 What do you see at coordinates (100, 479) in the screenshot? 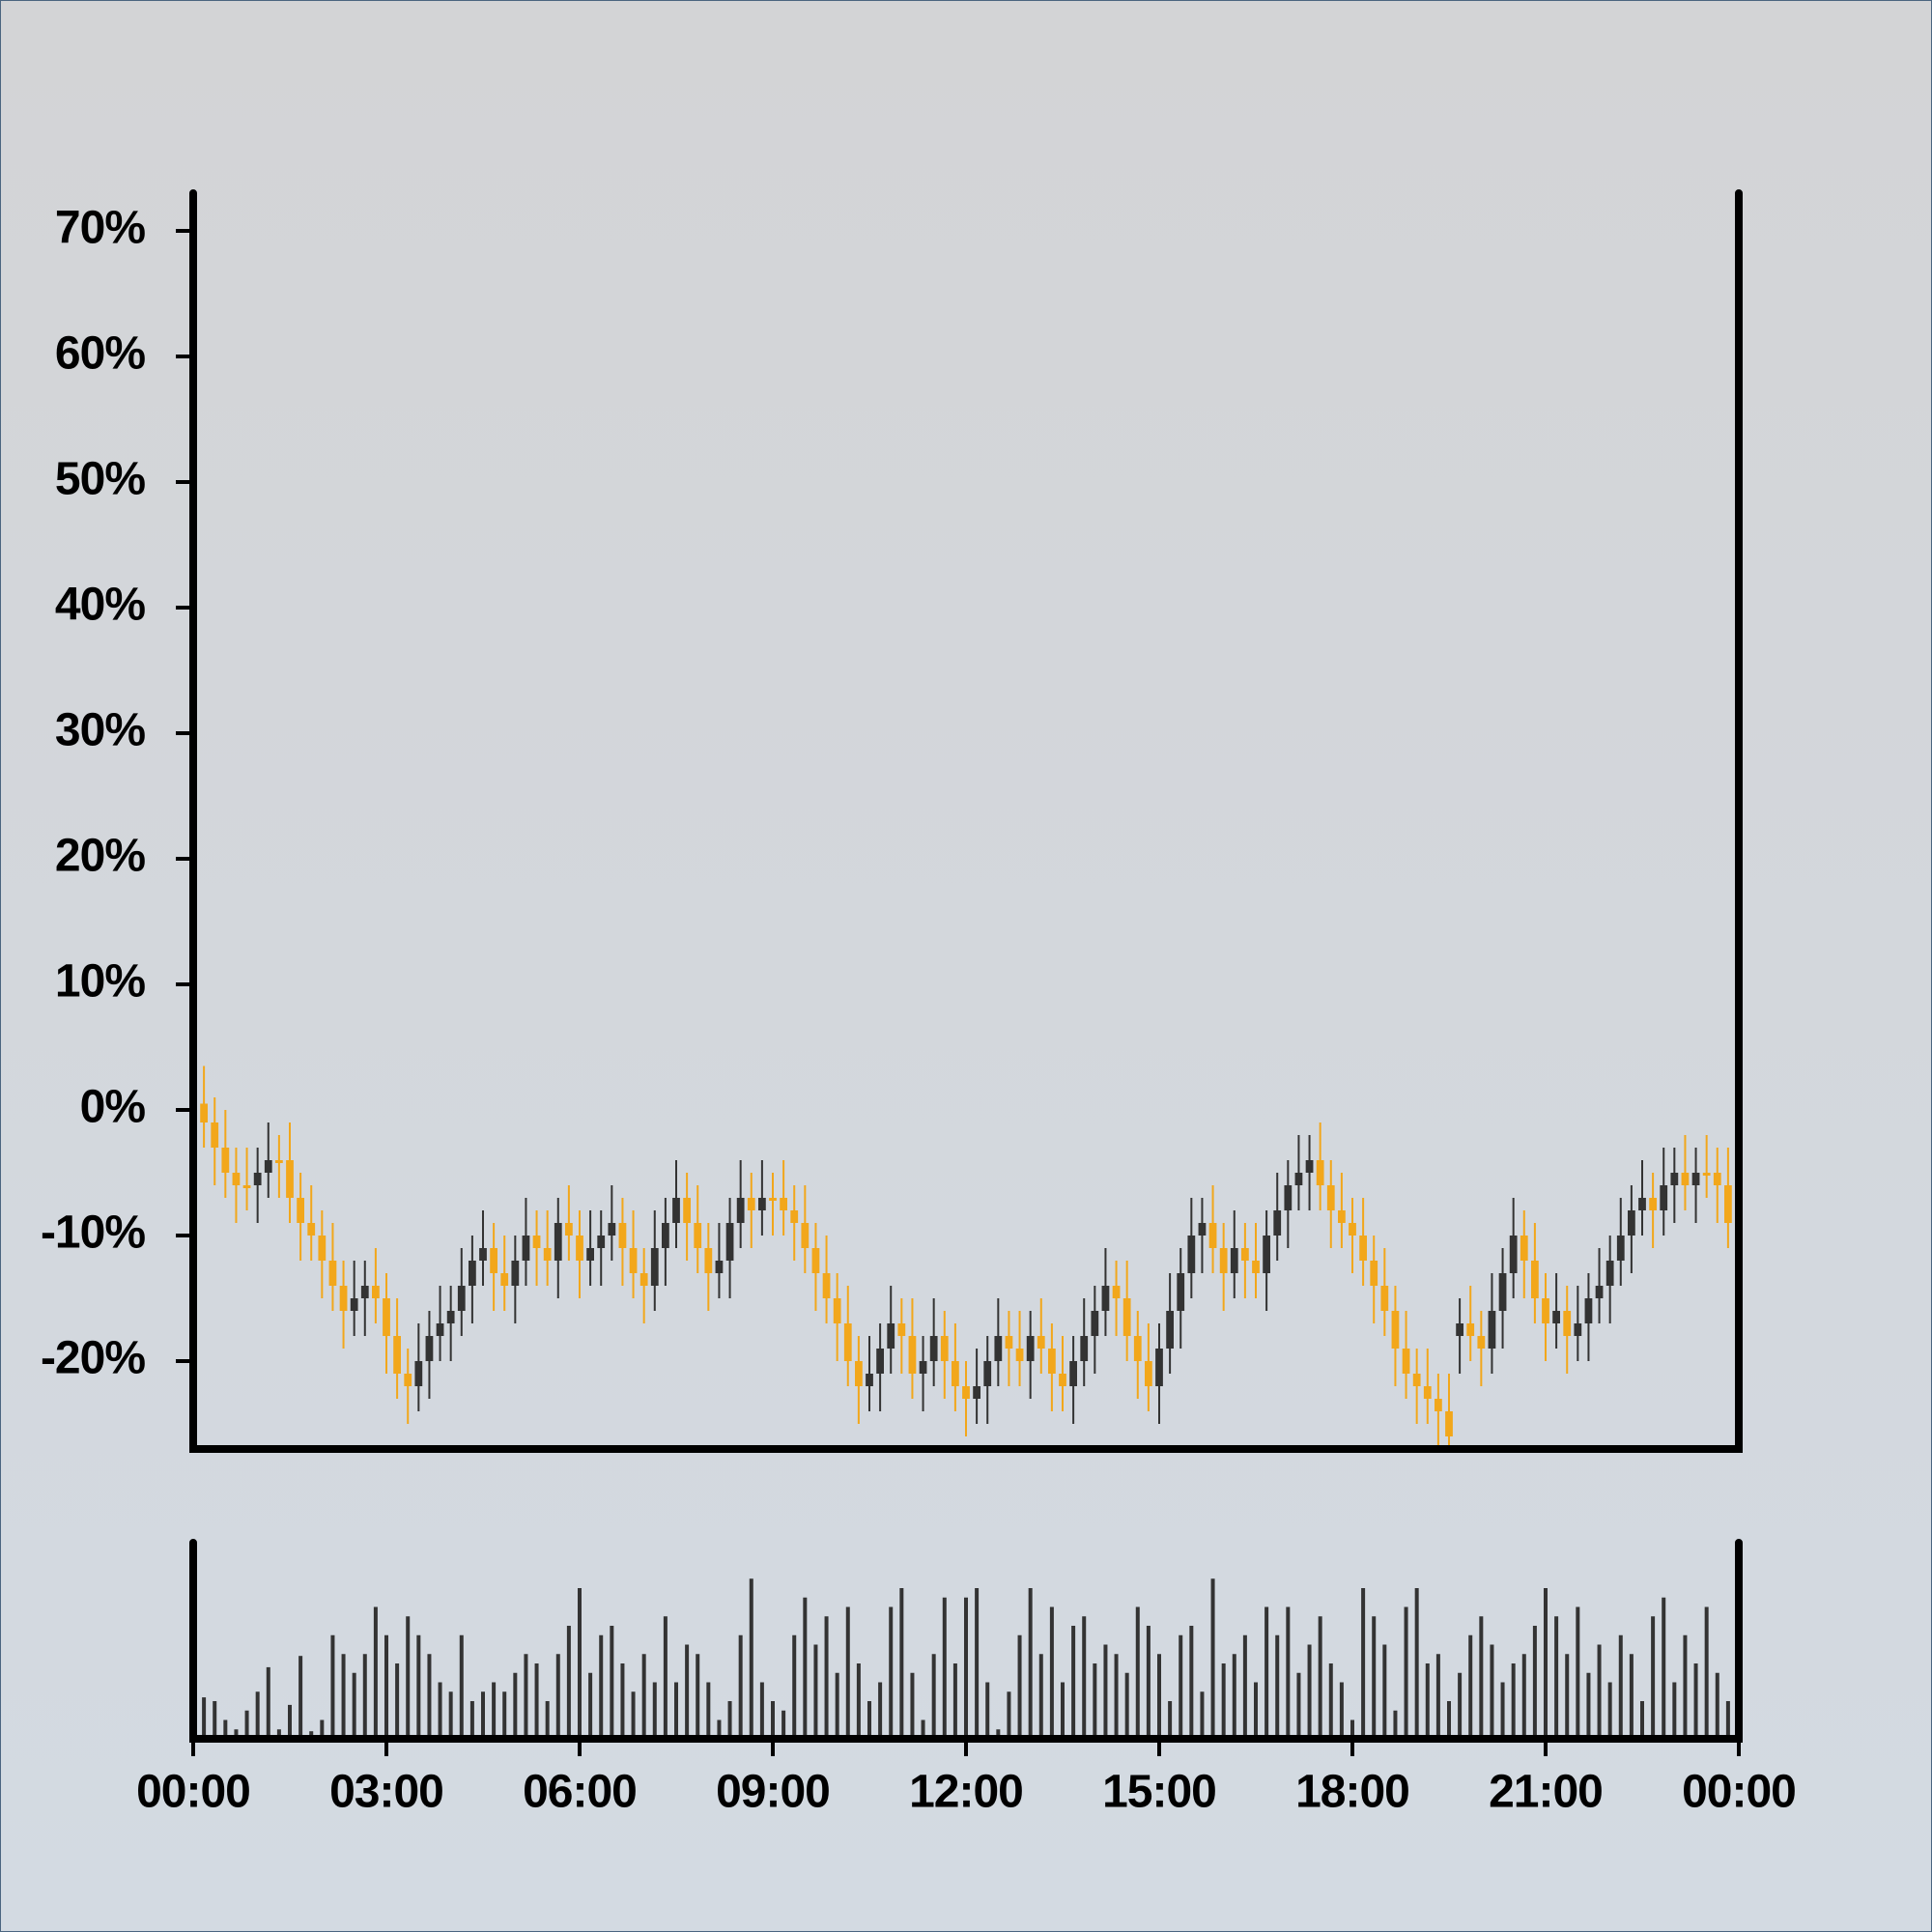
I see `y-tick-label: 50%` at bounding box center [100, 479].